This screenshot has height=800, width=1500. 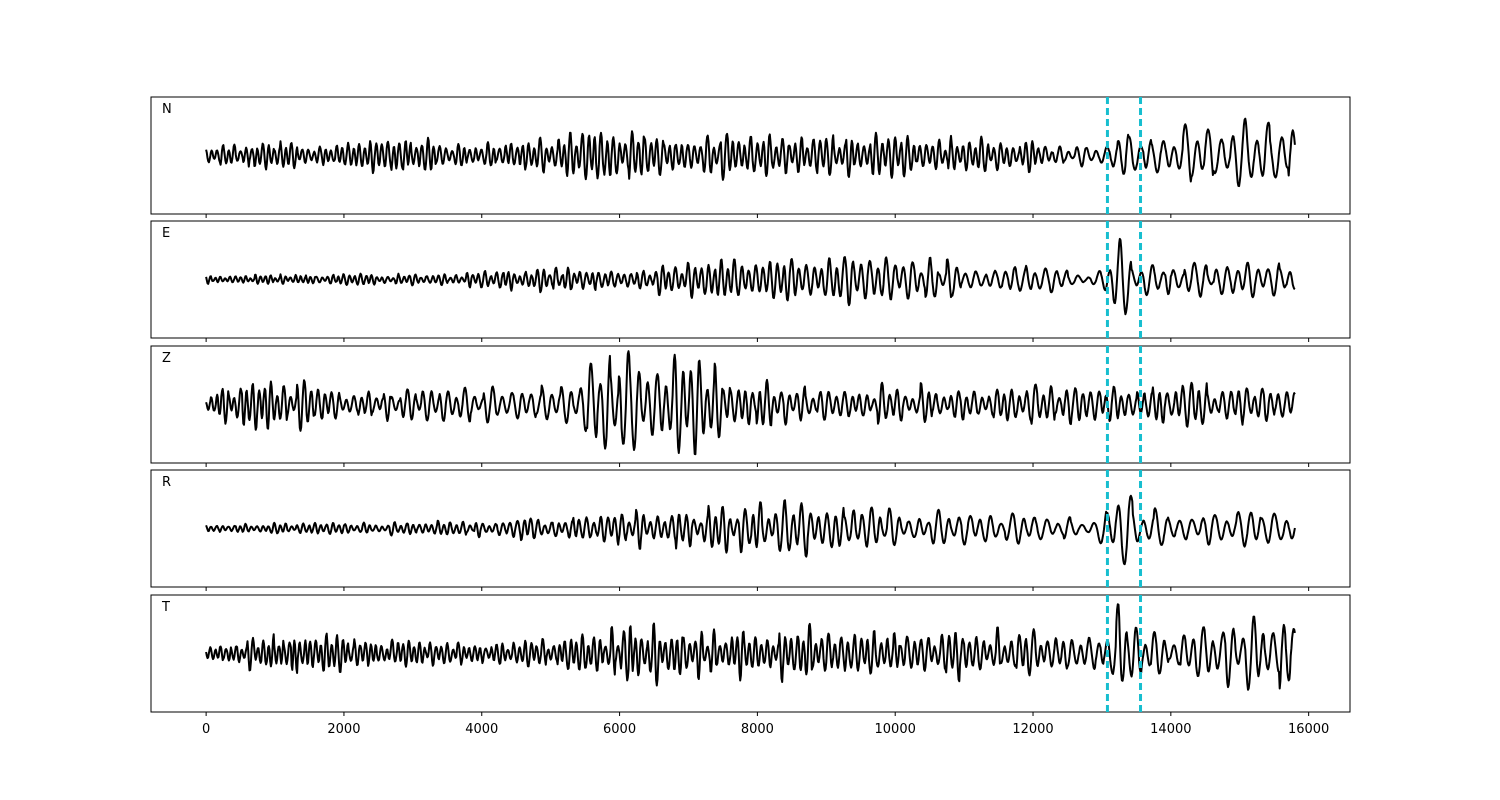 What do you see at coordinates (1308, 729) in the screenshot?
I see `x-tick-label: 16000` at bounding box center [1308, 729].